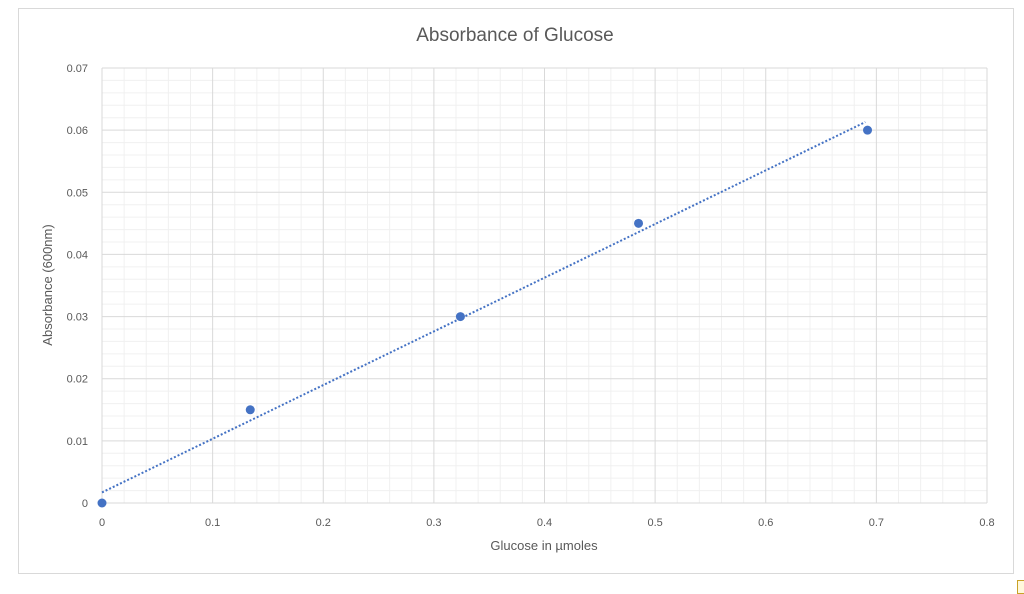 This screenshot has height=594, width=1024. What do you see at coordinates (77, 69) in the screenshot?
I see `y-tick-label: 0.07` at bounding box center [77, 69].